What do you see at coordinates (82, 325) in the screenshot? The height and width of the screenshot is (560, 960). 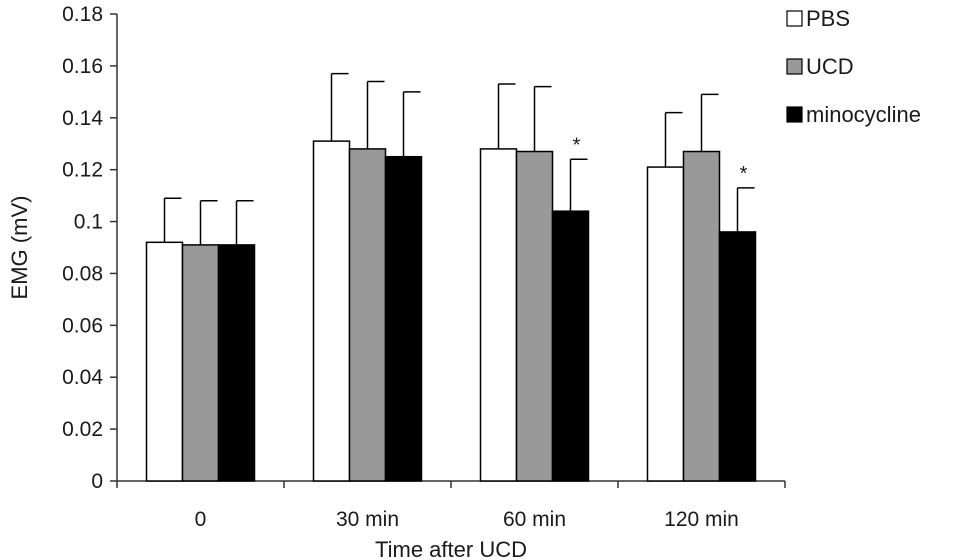 I see `y-tick-label: 0.06` at bounding box center [82, 325].